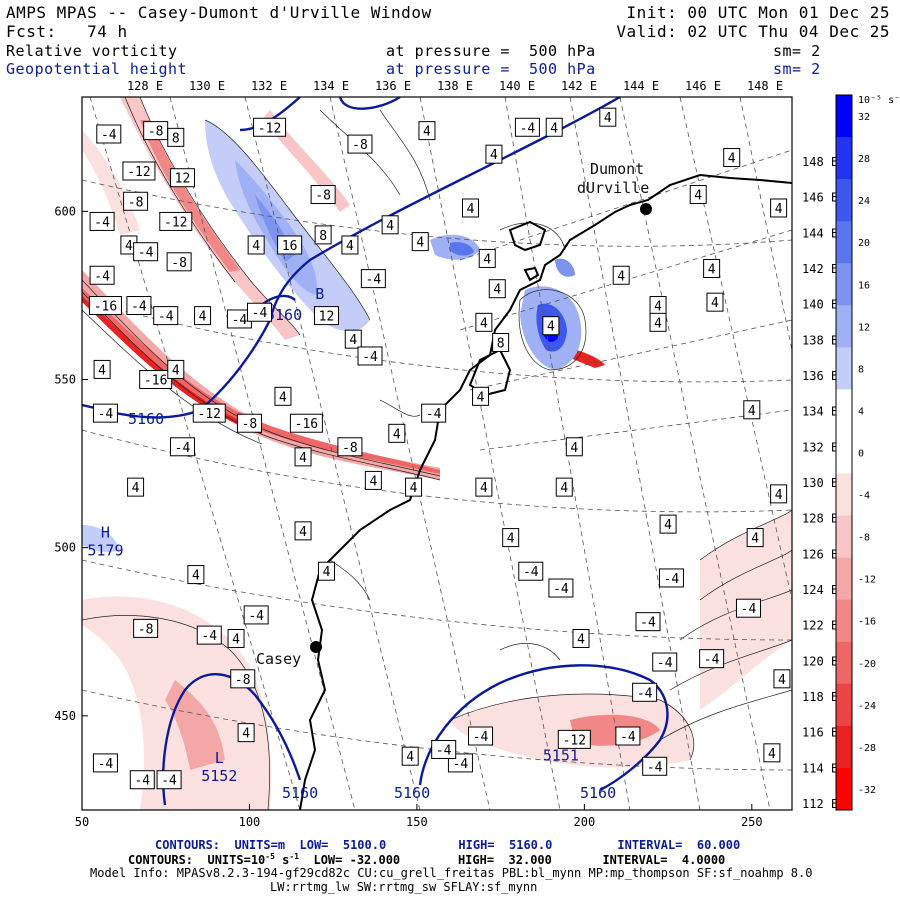 Image resolution: width=900 pixels, height=900 pixels. I want to click on colorbar-label: 24, so click(864, 201).